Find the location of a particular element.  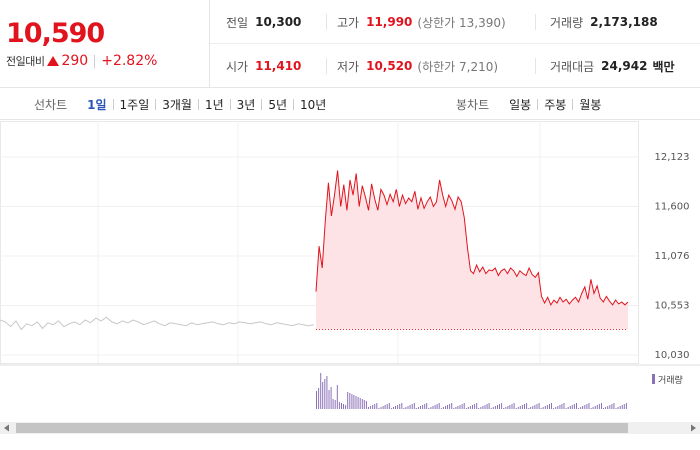

volume: 거래량 2,173,188 is located at coordinates (604, 22).